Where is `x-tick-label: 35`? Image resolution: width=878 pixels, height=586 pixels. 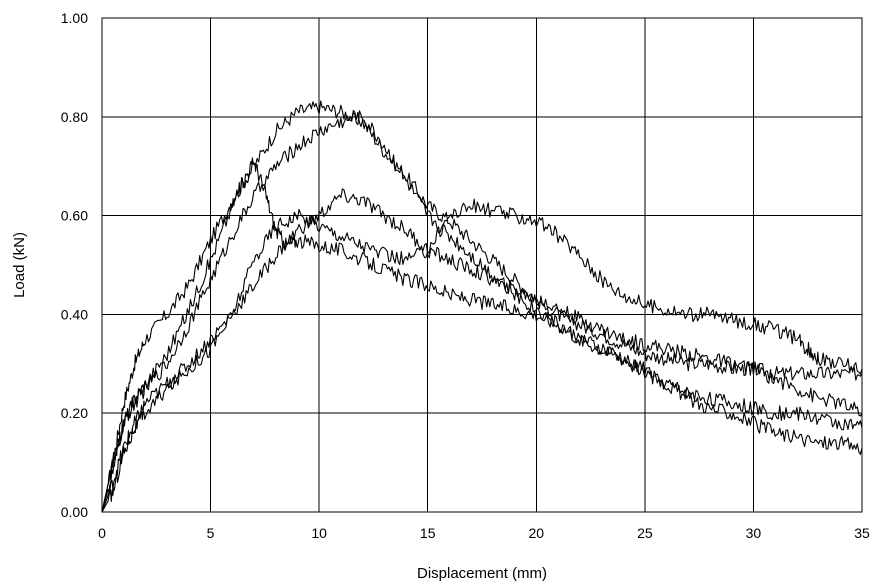
x-tick-label: 35 is located at coordinates (862, 533).